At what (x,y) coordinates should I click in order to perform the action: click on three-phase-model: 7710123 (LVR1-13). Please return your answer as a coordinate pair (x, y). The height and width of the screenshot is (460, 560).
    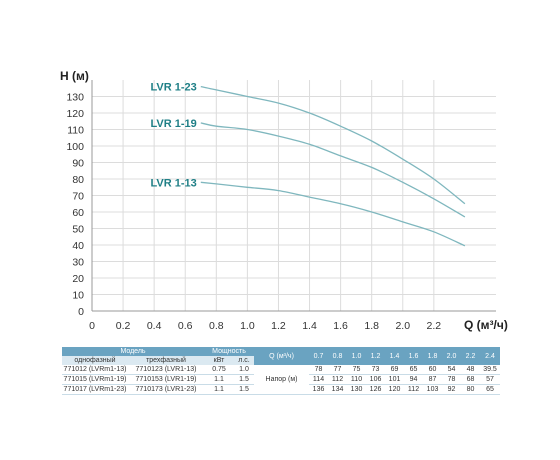
    Looking at the image, I should click on (166, 370).